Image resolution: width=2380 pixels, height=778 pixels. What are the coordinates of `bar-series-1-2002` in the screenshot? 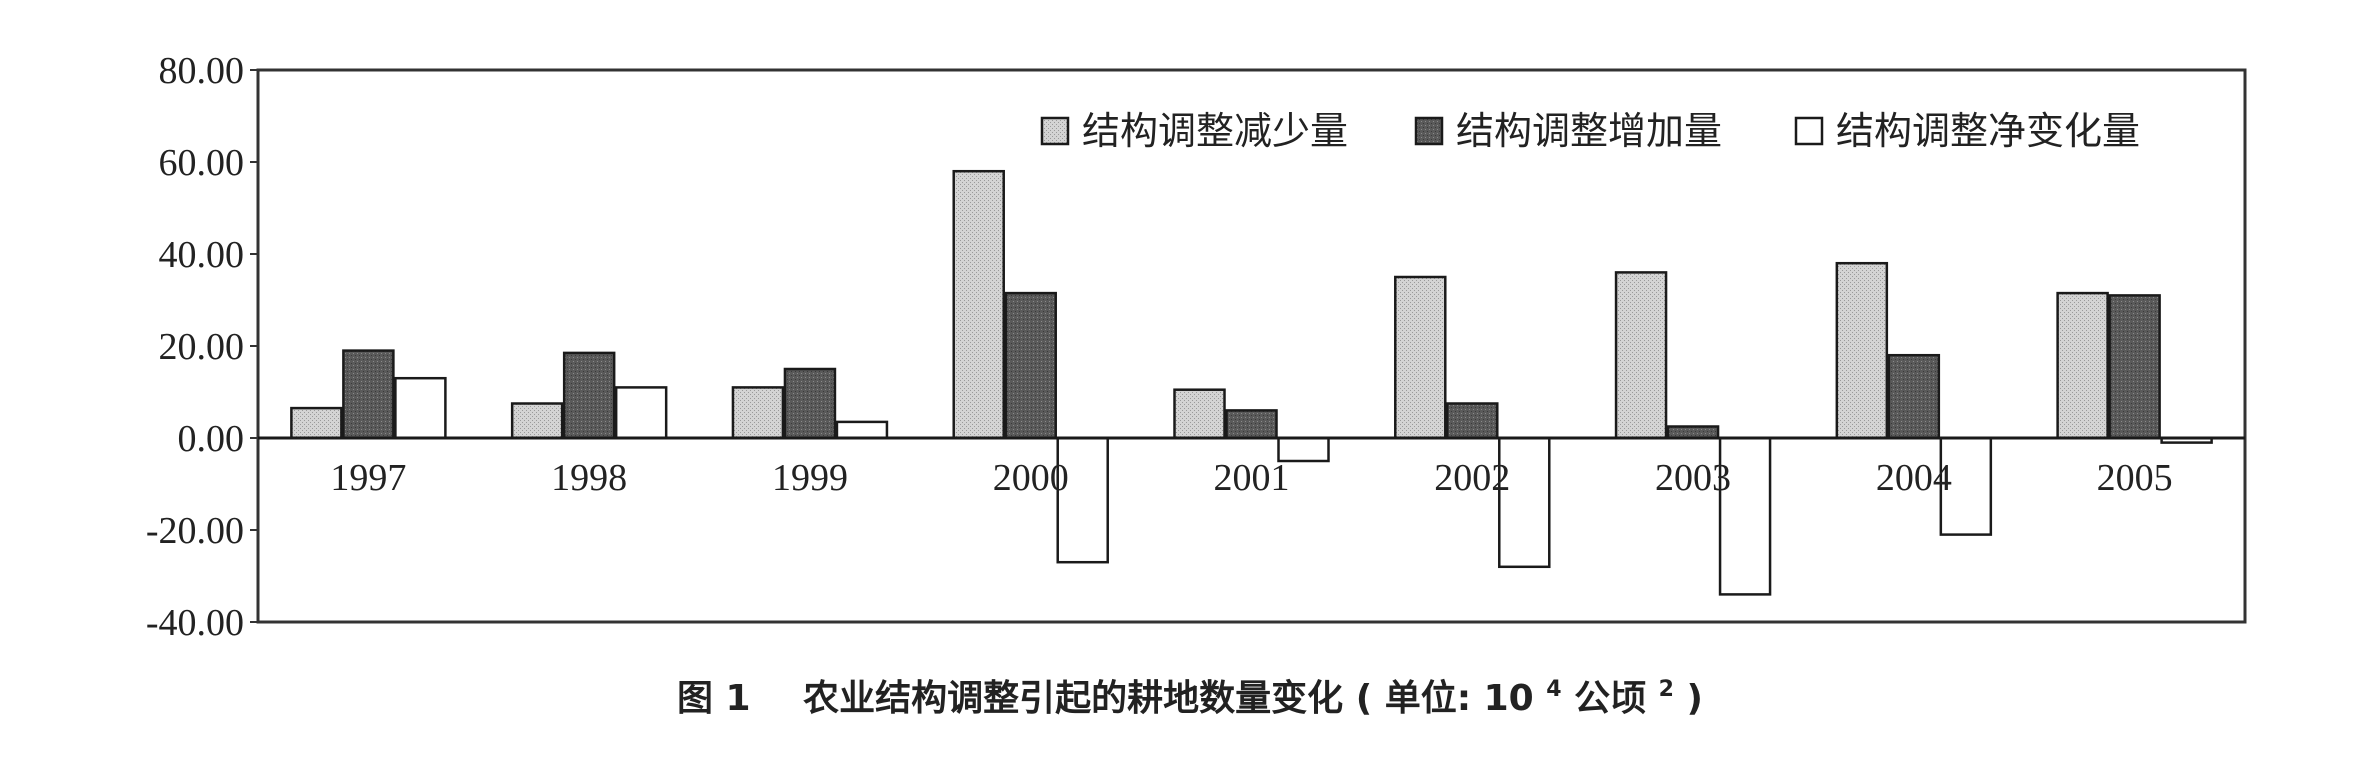 It's located at (1420, 357).